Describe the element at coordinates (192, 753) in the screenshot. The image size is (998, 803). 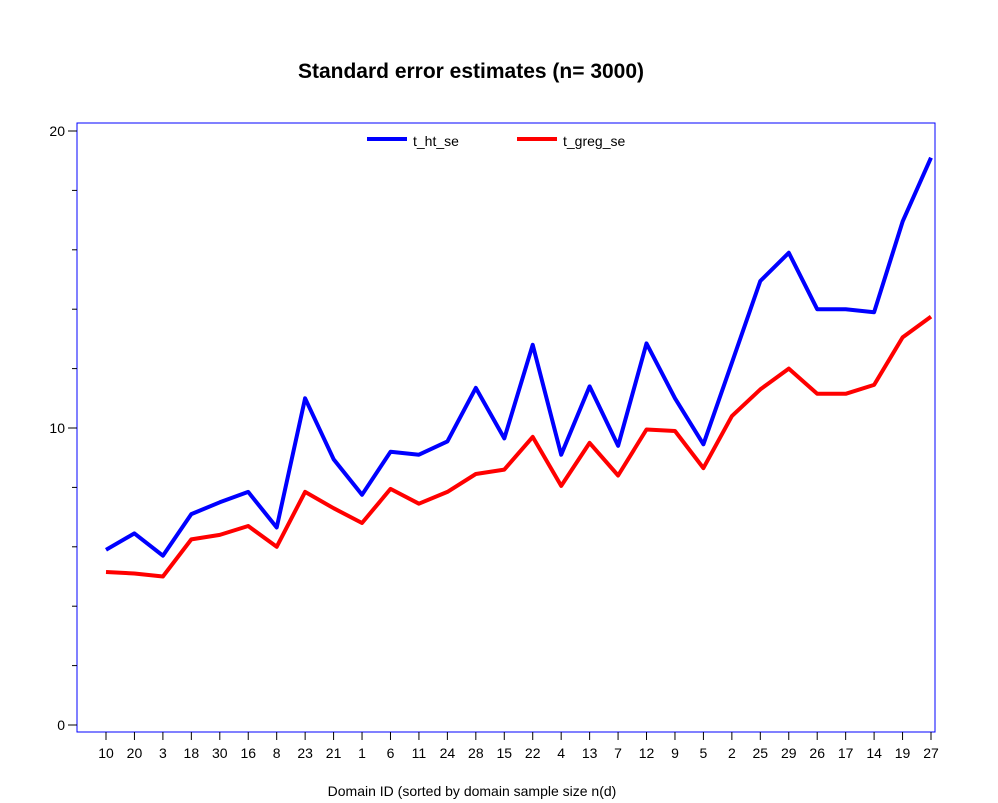
I see `x-tick-label: 18` at that location.